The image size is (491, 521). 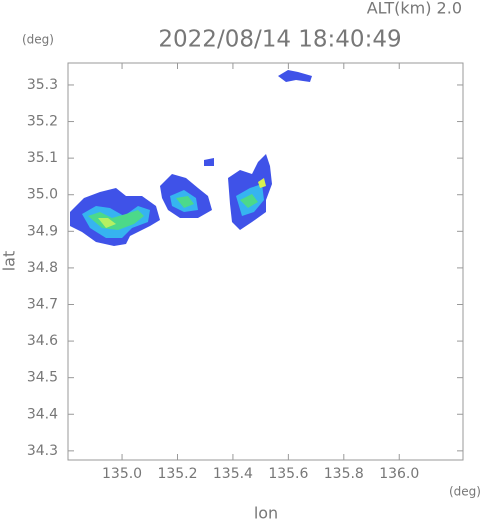 I want to click on x-axis-label: lon, so click(x=266, y=512).